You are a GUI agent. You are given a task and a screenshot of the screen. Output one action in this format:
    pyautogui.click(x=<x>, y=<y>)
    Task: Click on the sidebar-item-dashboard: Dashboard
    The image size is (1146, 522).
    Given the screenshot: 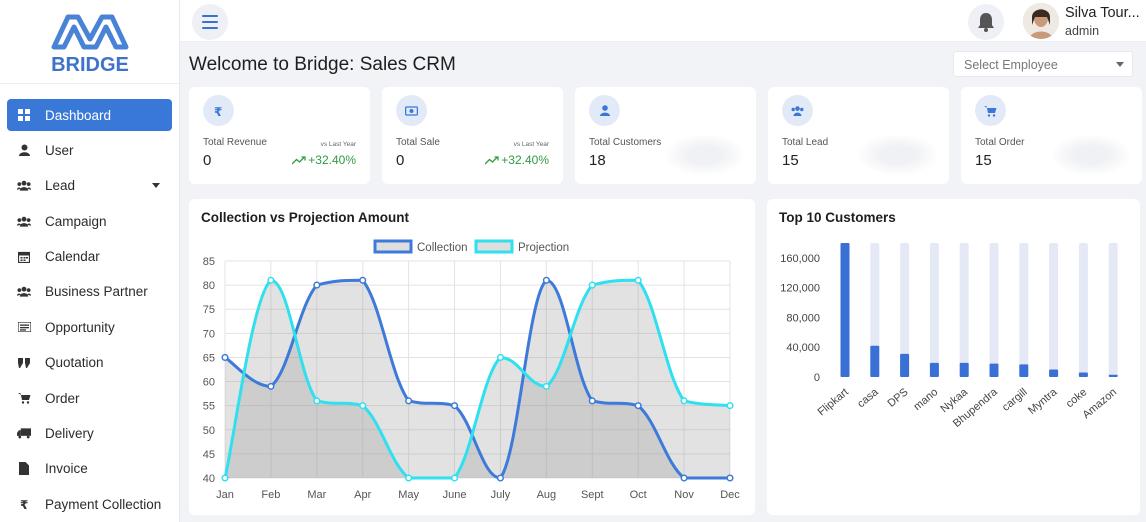 What is the action you would take?
    pyautogui.click(x=89, y=115)
    